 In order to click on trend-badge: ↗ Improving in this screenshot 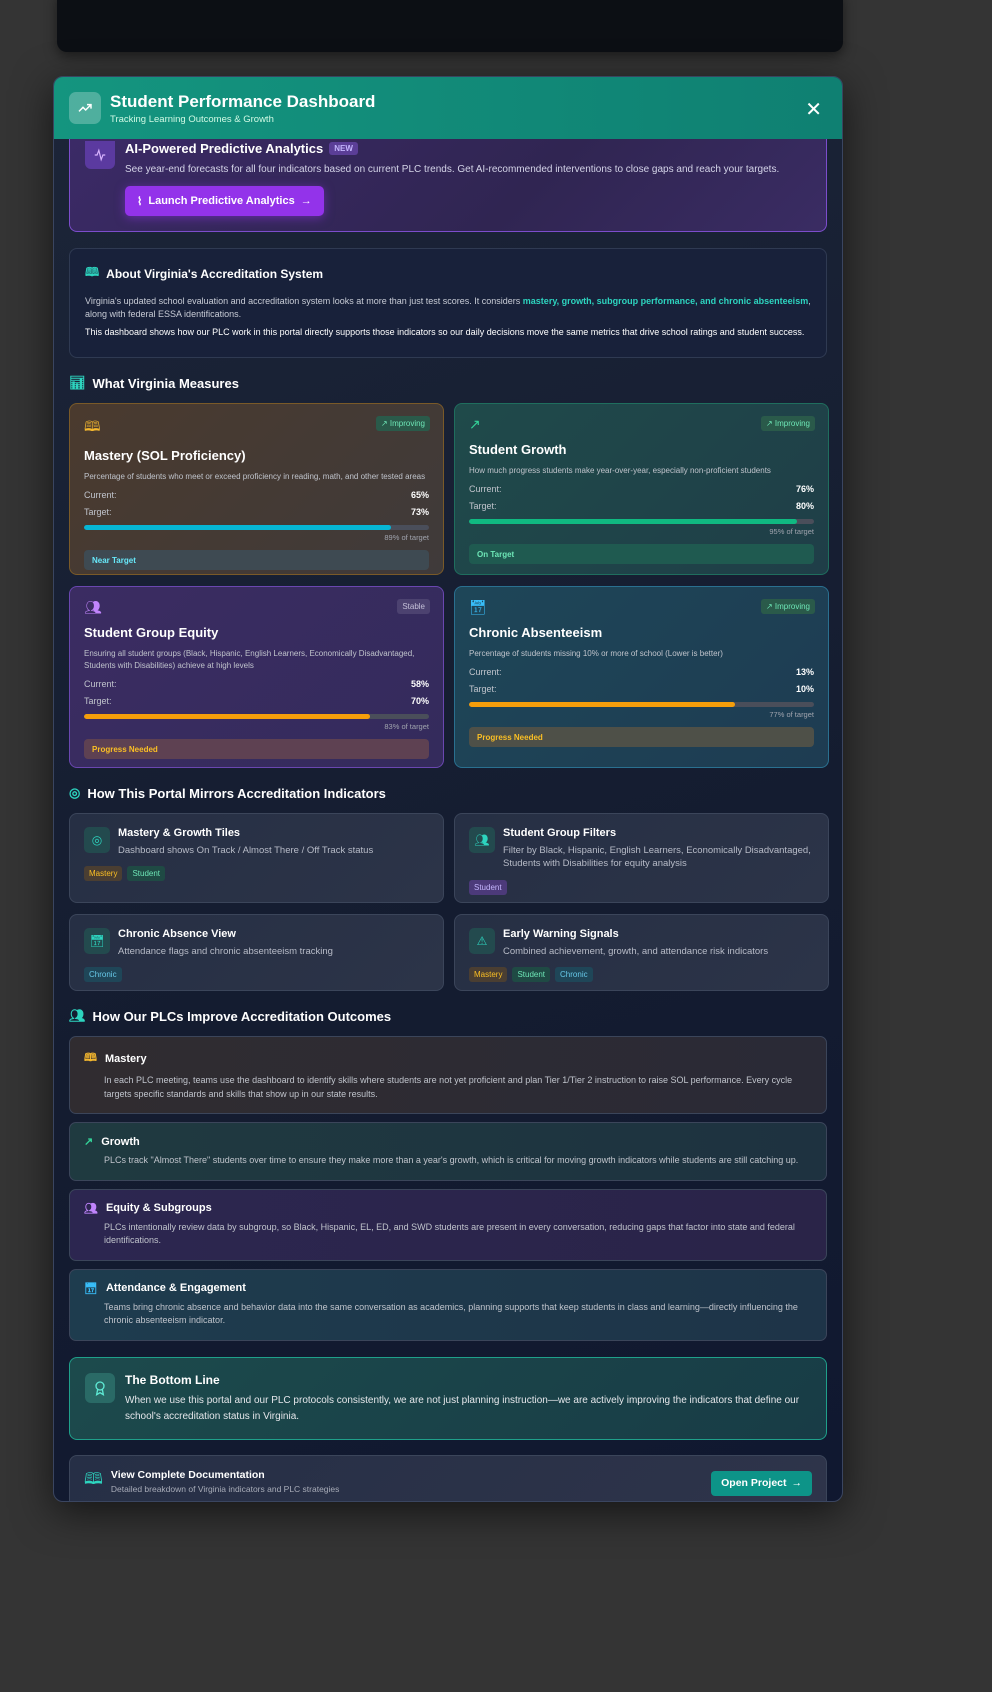, I will do `click(787, 606)`.